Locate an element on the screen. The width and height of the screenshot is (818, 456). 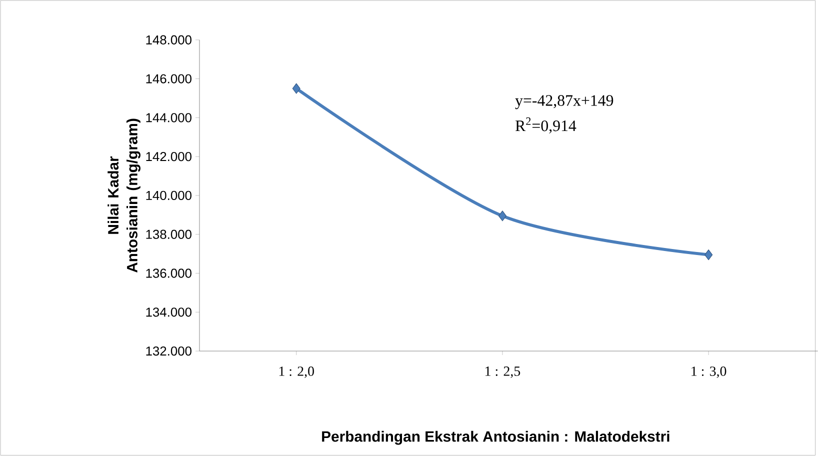
x-tick-label: 1 : 3,0 is located at coordinates (709, 372).